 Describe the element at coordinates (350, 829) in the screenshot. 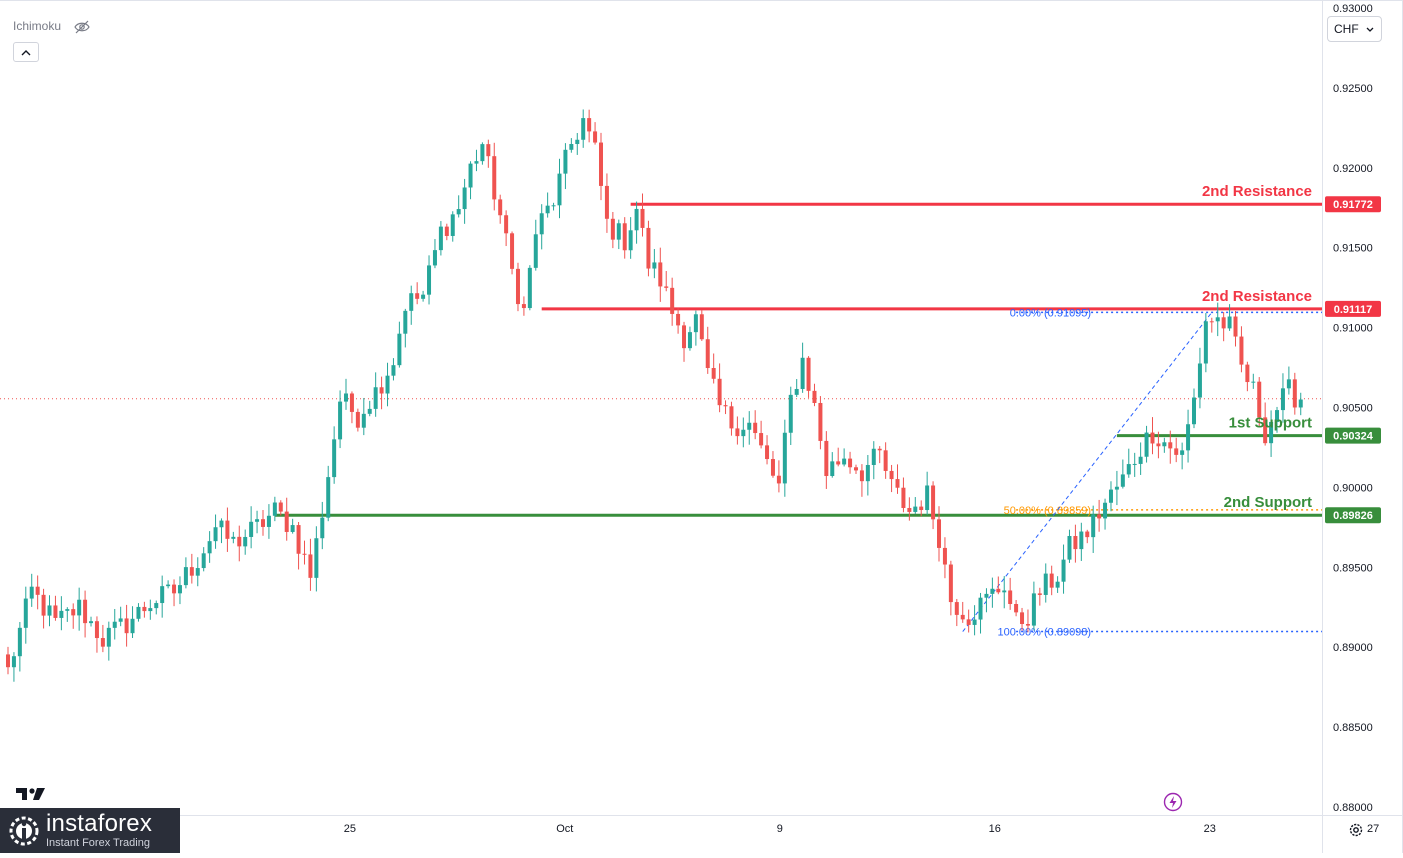

I see `x-tick-label: 25` at that location.